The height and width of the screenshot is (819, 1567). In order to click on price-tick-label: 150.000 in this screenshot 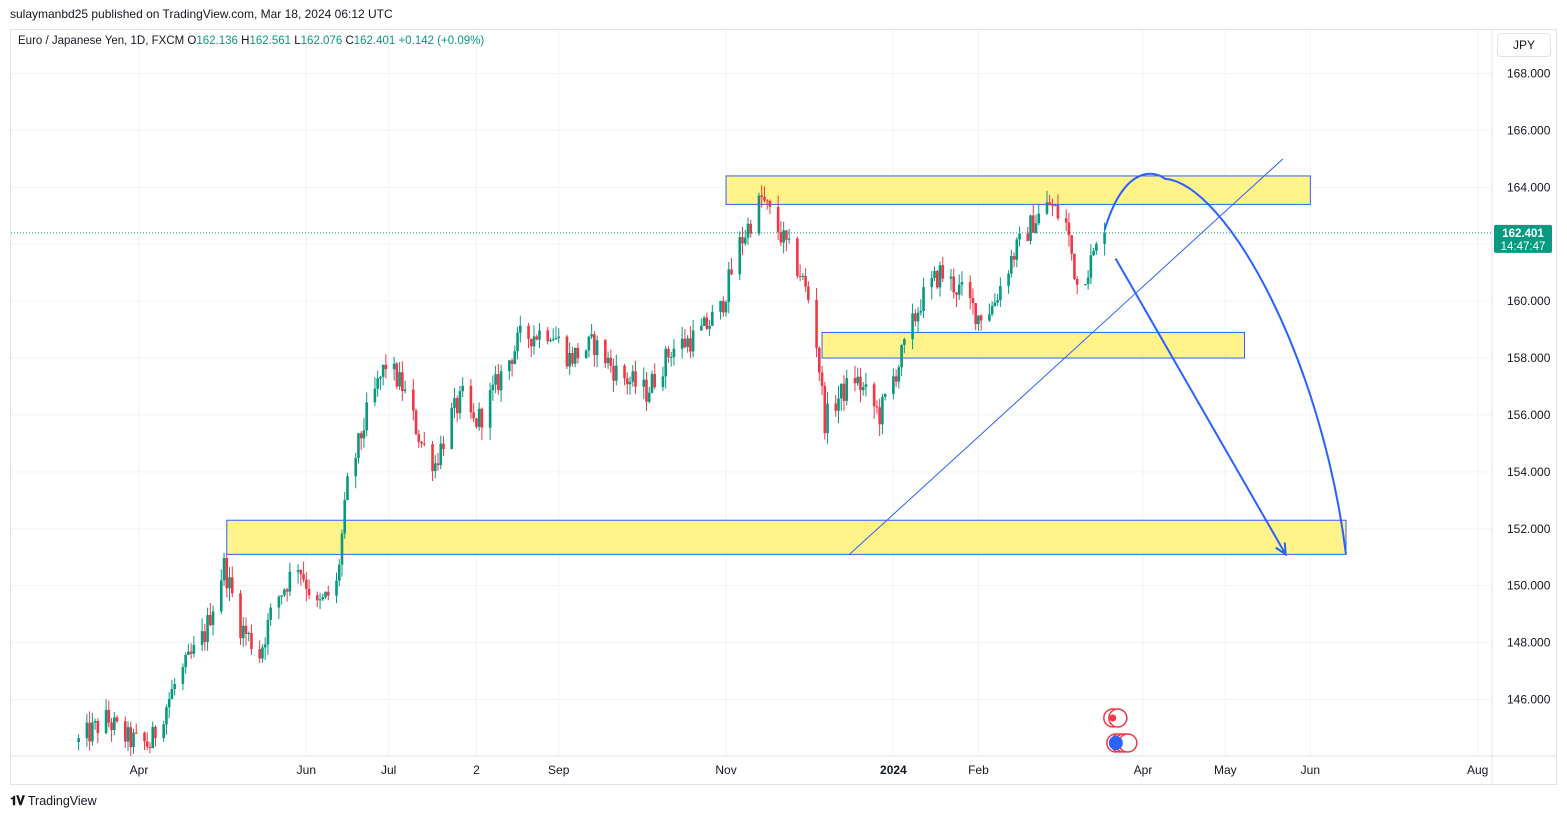, I will do `click(1529, 586)`.